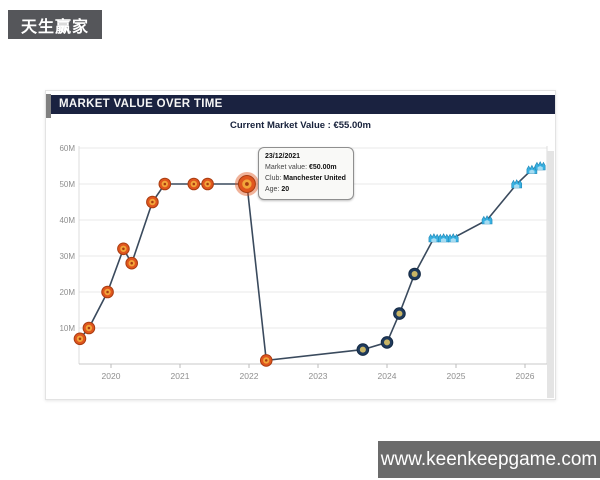  Describe the element at coordinates (550, 274) in the screenshot. I see `chart-scrollbar` at that location.